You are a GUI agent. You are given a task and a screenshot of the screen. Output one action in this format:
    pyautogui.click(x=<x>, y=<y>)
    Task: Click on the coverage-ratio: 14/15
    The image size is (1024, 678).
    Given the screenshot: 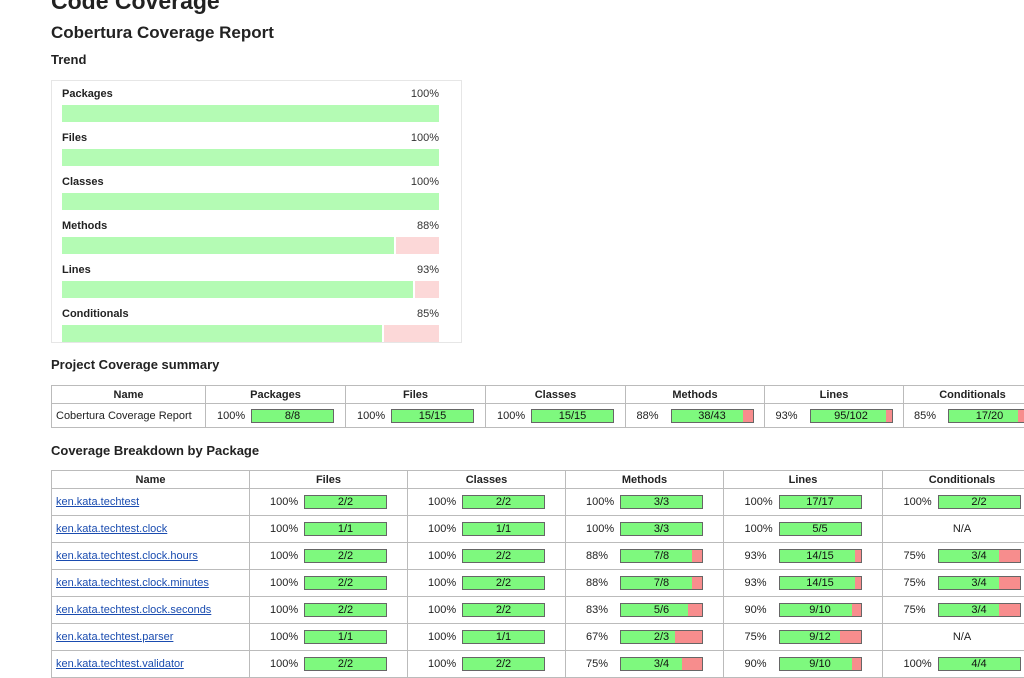 What is the action you would take?
    pyautogui.click(x=820, y=583)
    